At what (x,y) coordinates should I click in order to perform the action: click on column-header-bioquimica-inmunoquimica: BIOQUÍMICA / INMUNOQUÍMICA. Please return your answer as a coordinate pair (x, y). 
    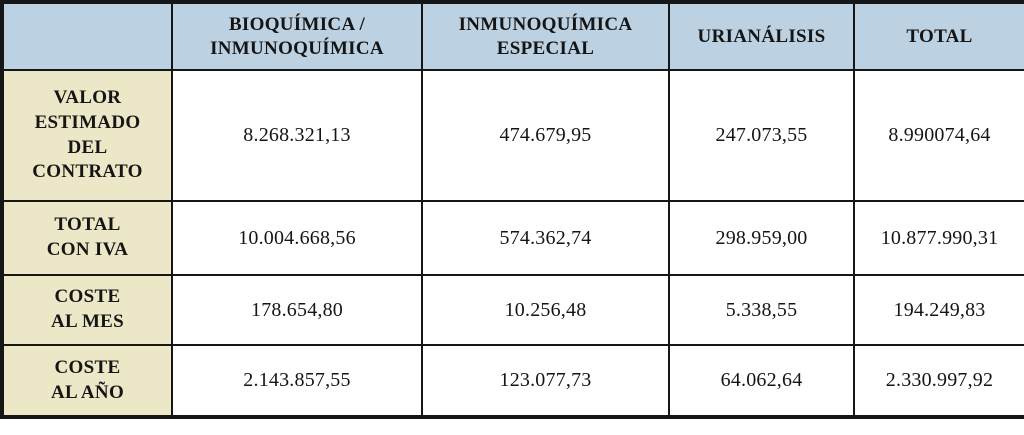
    Looking at the image, I should click on (297, 36).